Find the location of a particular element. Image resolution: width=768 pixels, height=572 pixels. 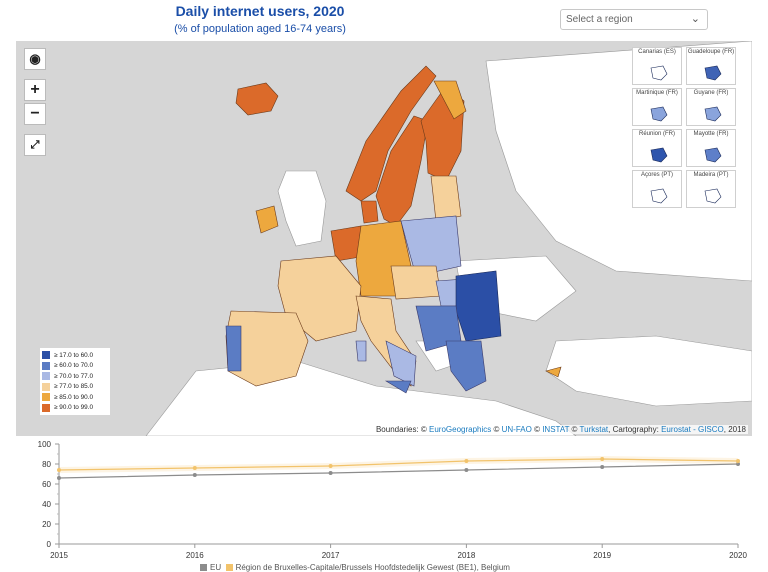

legend-label: ≥ 85.0 to 90.0 is located at coordinates (74, 397).